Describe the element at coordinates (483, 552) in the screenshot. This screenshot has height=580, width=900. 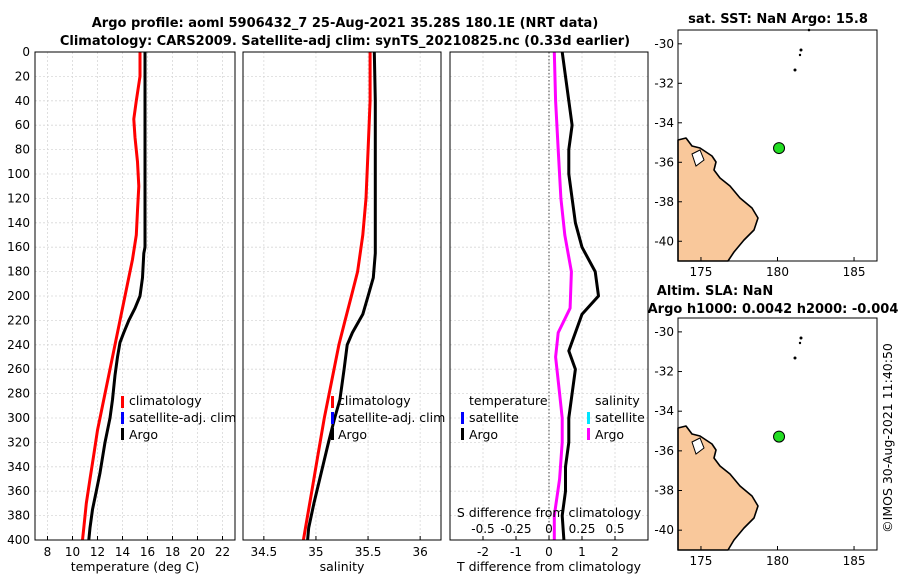
I see `x-tick-label: -2` at that location.